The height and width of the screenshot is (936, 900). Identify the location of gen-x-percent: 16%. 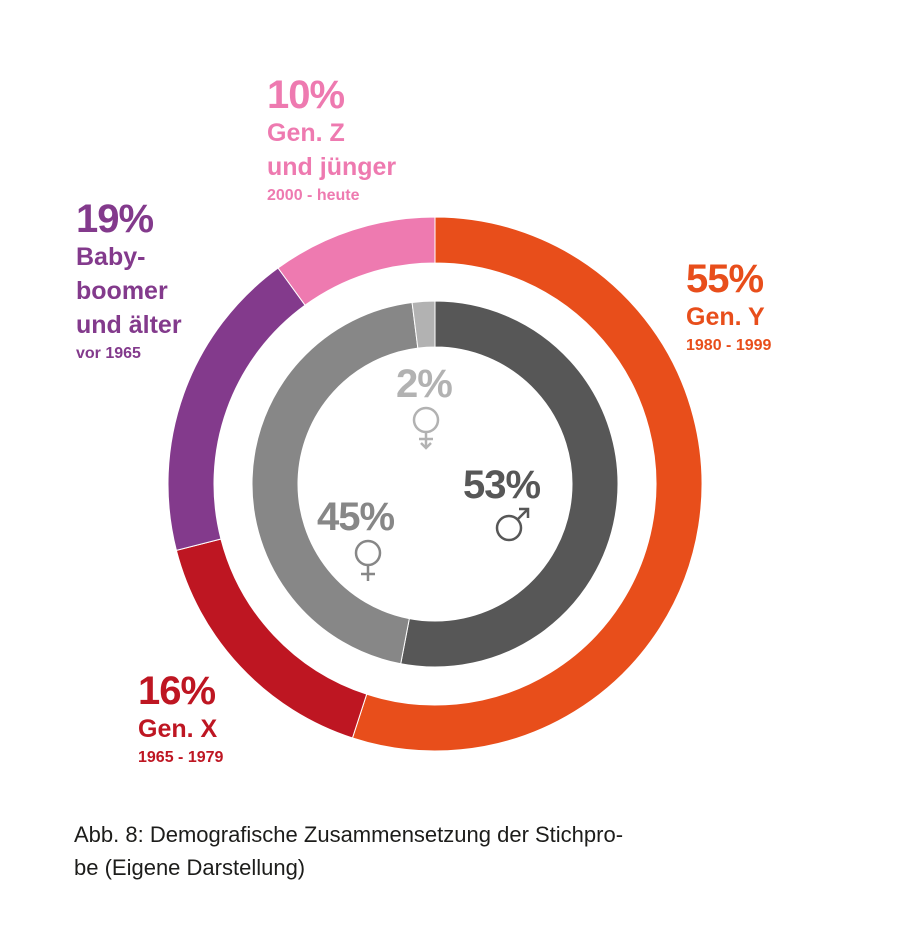
(177, 691).